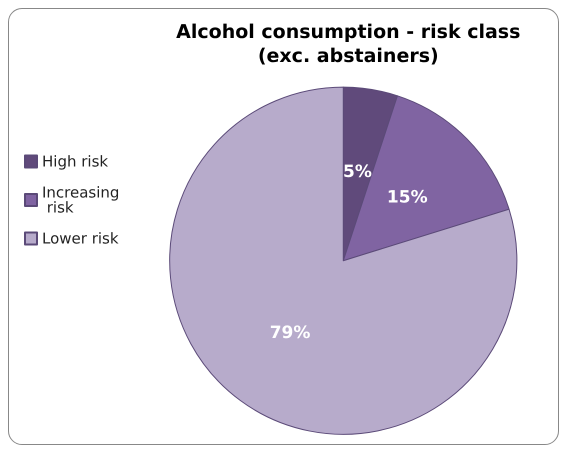  What do you see at coordinates (348, 44) in the screenshot?
I see `chart-title: Alcohol consumption - risk class (exc. abstainers)` at bounding box center [348, 44].